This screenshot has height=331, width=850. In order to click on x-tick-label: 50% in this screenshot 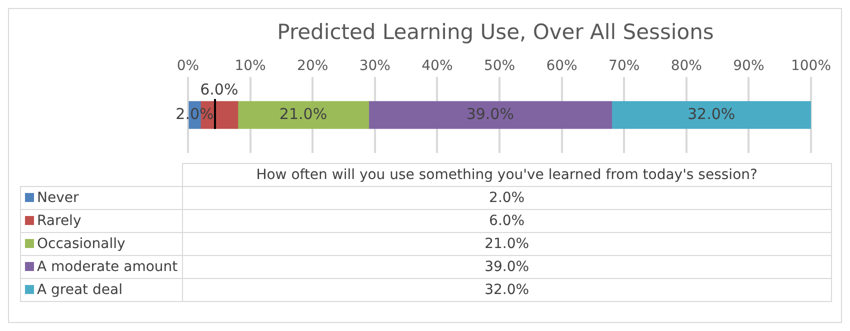, I will do `click(500, 66)`.